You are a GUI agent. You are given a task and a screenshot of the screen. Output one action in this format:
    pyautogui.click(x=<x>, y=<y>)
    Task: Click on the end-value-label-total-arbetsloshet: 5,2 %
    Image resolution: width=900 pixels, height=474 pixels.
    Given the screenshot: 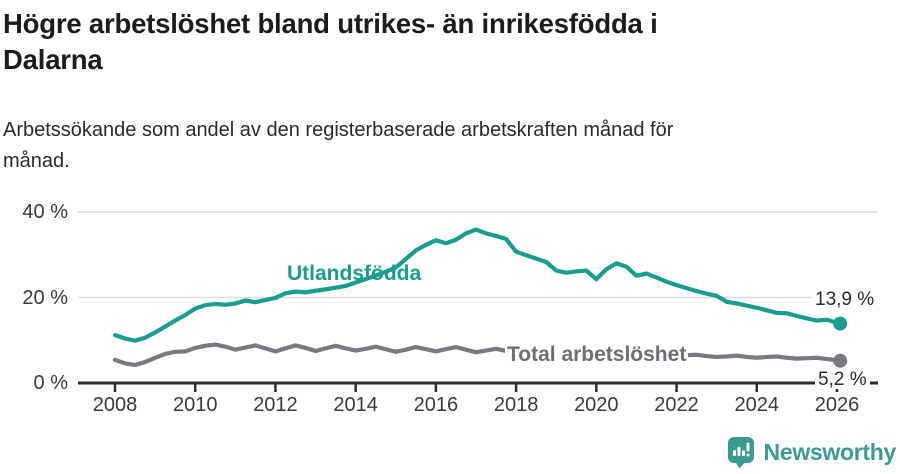 What is the action you would take?
    pyautogui.click(x=842, y=379)
    